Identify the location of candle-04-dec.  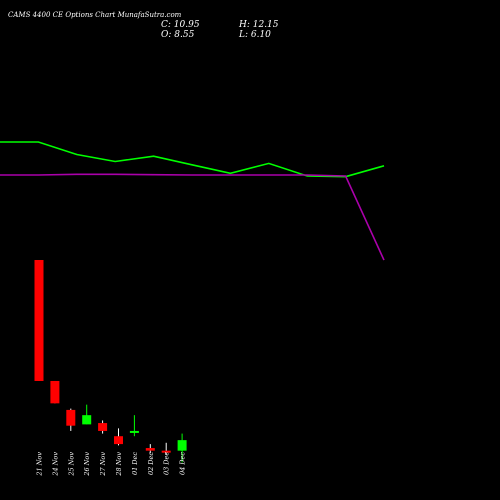
(182, 448).